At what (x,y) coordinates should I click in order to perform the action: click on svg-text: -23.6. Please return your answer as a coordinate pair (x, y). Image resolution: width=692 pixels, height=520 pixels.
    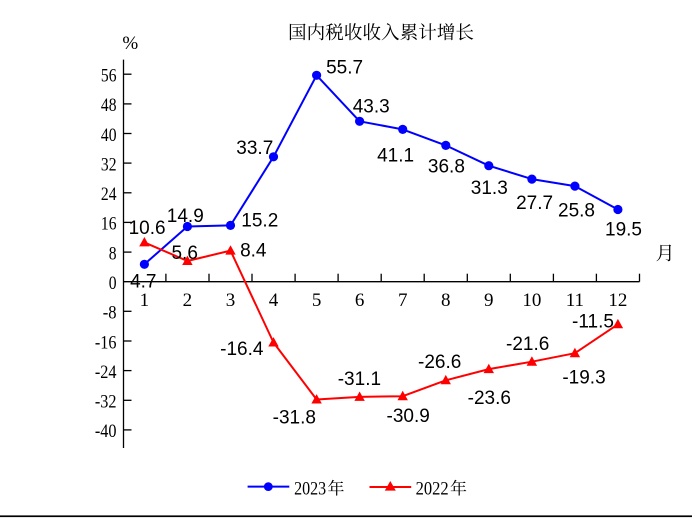
    Looking at the image, I should click on (489, 398).